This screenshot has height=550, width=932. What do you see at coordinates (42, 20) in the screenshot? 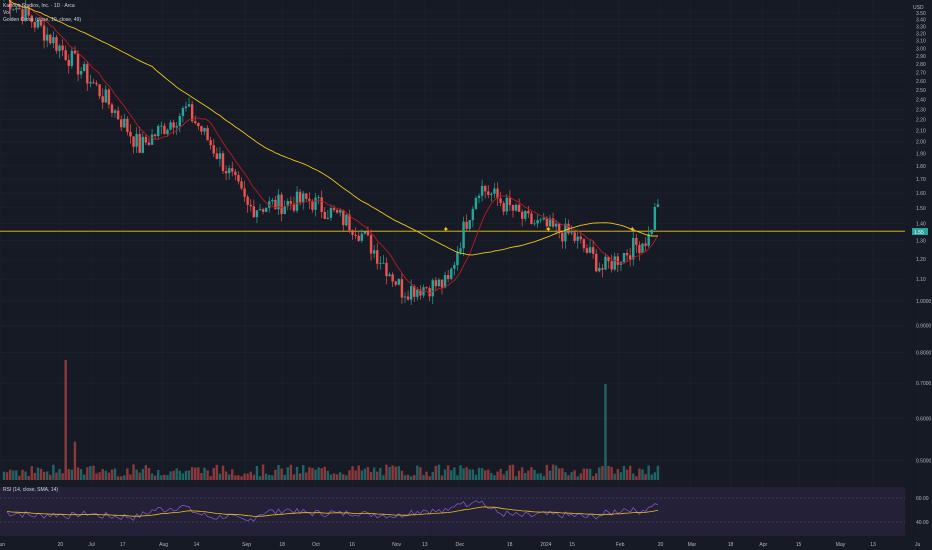
I see `legend-golden-cross: Golden Cross (close, 10, close, 49)` at bounding box center [42, 20].